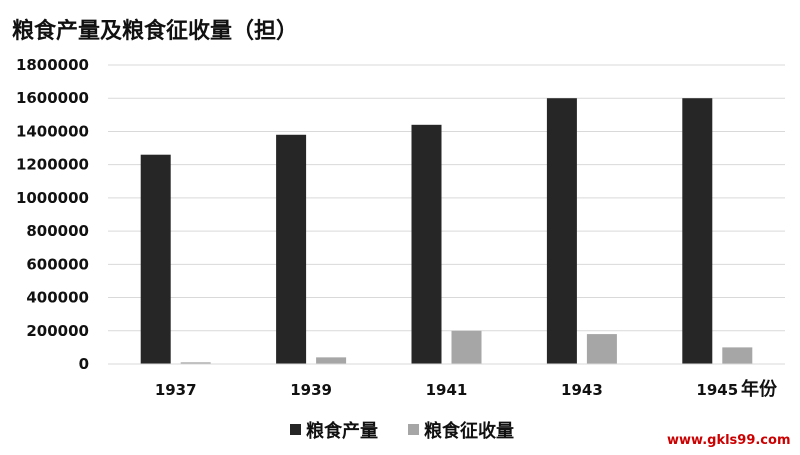 The image size is (800, 455). What do you see at coordinates (729, 440) in the screenshot?
I see `watermark-text: www.gkls99.com` at bounding box center [729, 440].